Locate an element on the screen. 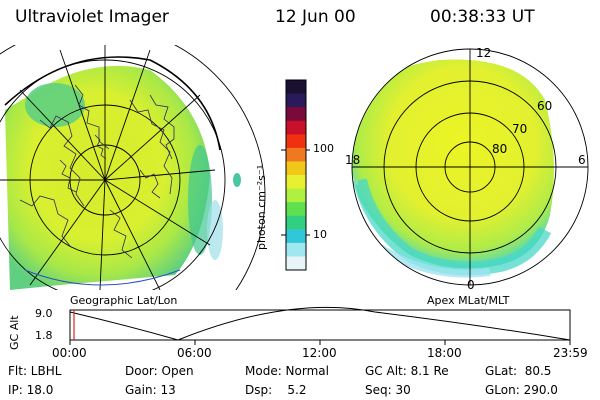 The image size is (600, 400). info-gain: Gain: 13 is located at coordinates (150, 390).